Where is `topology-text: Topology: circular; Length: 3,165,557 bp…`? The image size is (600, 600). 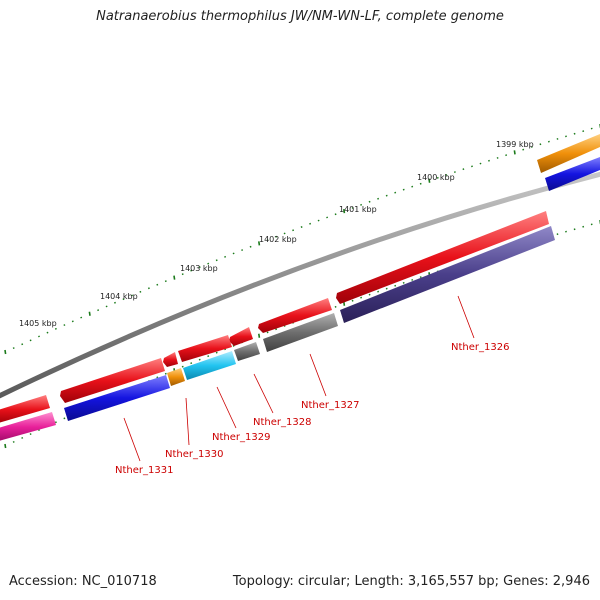
topology-text: Topology: circular; Length: 3,165,557 bp… is located at coordinates (411, 581).